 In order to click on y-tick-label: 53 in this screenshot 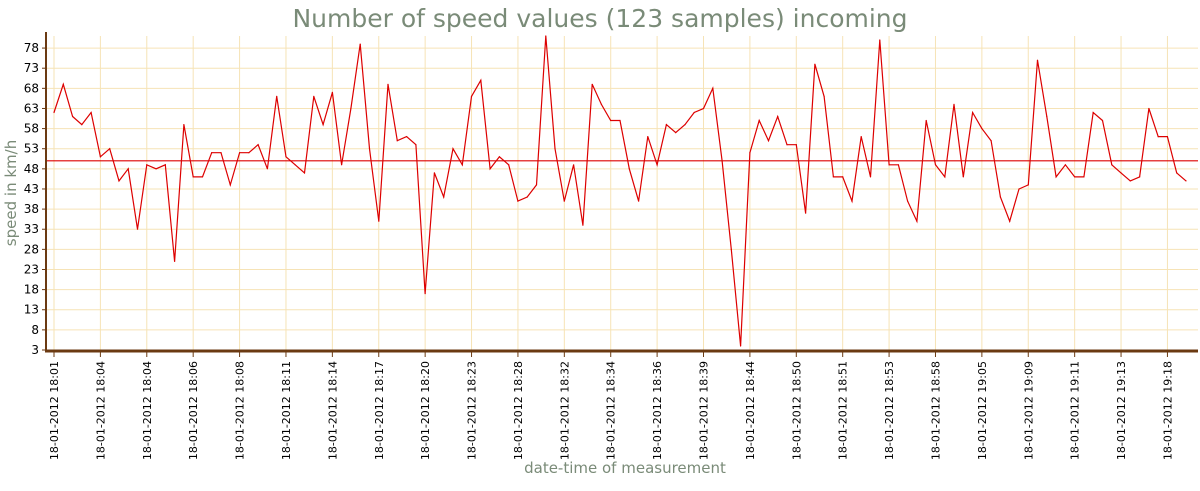, I will do `click(31, 149)`.